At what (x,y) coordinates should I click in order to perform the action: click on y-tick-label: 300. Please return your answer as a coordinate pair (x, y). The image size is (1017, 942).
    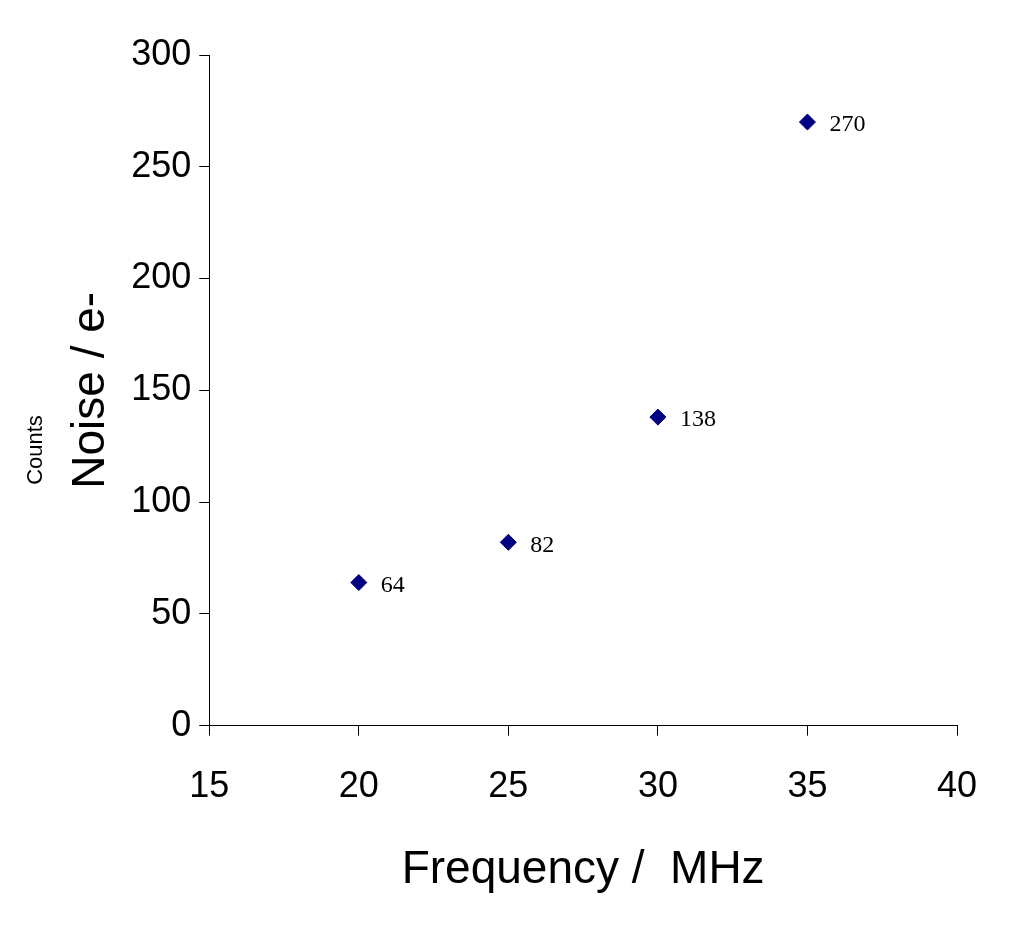
    Looking at the image, I should click on (161, 52).